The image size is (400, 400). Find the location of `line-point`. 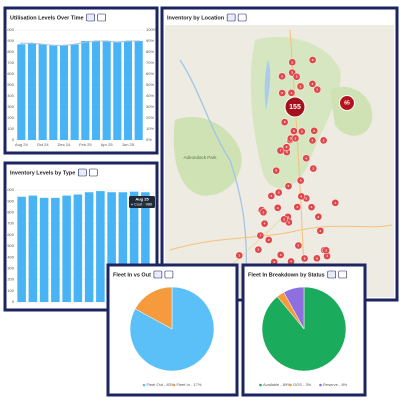

line-point is located at coordinates (85, 42).